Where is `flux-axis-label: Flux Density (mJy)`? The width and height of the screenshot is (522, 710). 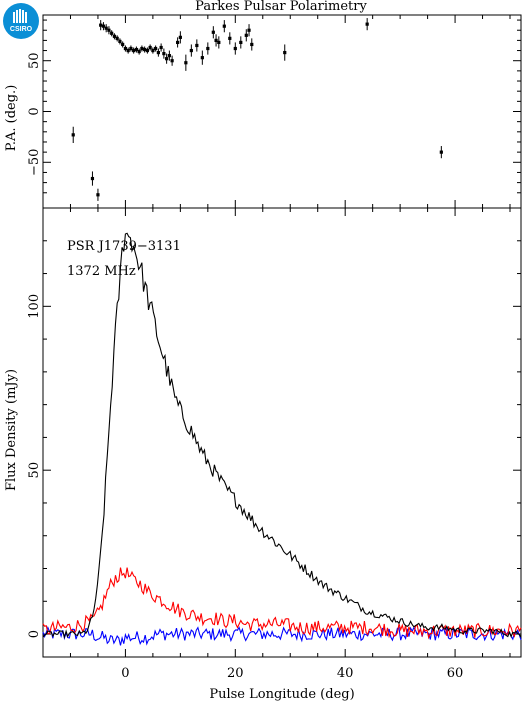
flux-axis-label: Flux Density (mJy) is located at coordinates (11, 430).